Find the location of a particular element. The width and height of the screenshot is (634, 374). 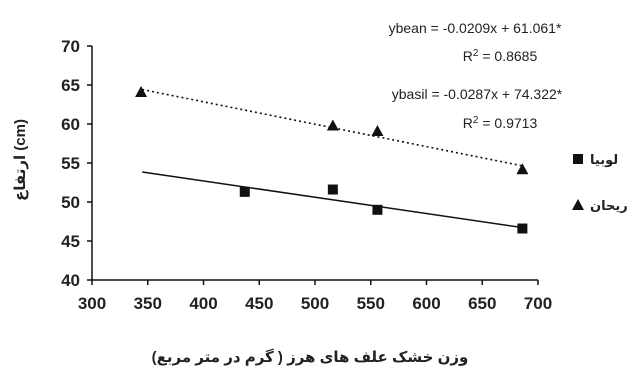

legend-item-bean: لوبیا is located at coordinates (595, 159).